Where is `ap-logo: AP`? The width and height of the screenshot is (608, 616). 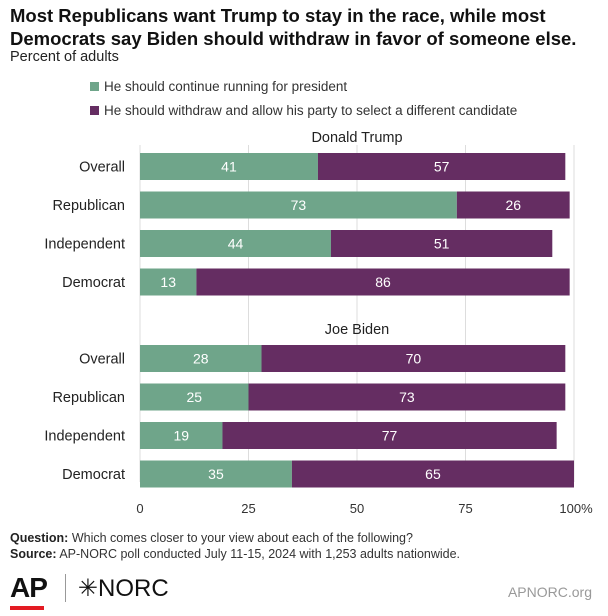
ap-logo: AP is located at coordinates (29, 591).